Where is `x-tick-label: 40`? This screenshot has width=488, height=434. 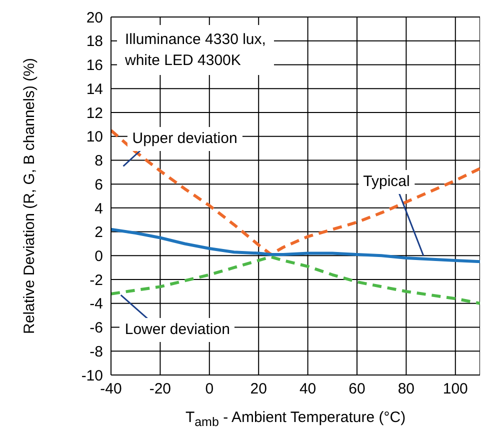
x-tick-label: 40 is located at coordinates (307, 389).